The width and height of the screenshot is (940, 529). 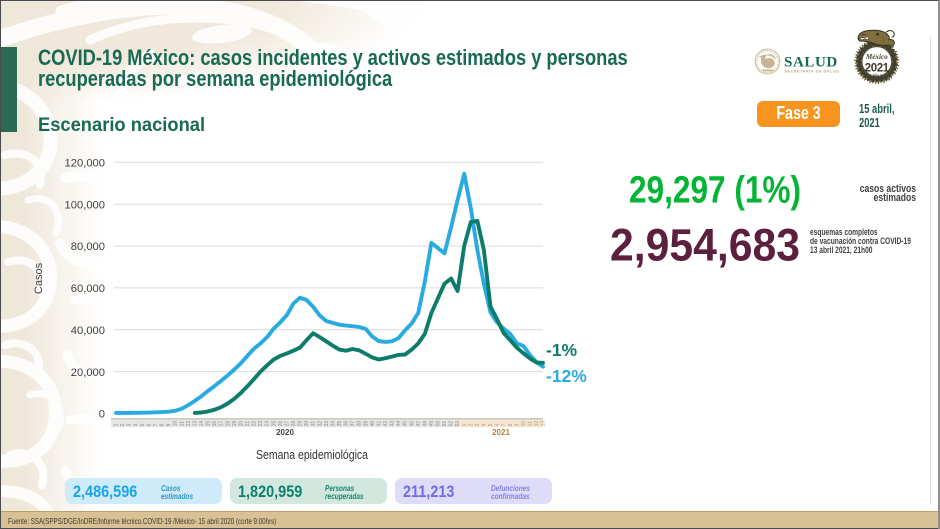 I want to click on svg-text: 44, so click(x=399, y=424).